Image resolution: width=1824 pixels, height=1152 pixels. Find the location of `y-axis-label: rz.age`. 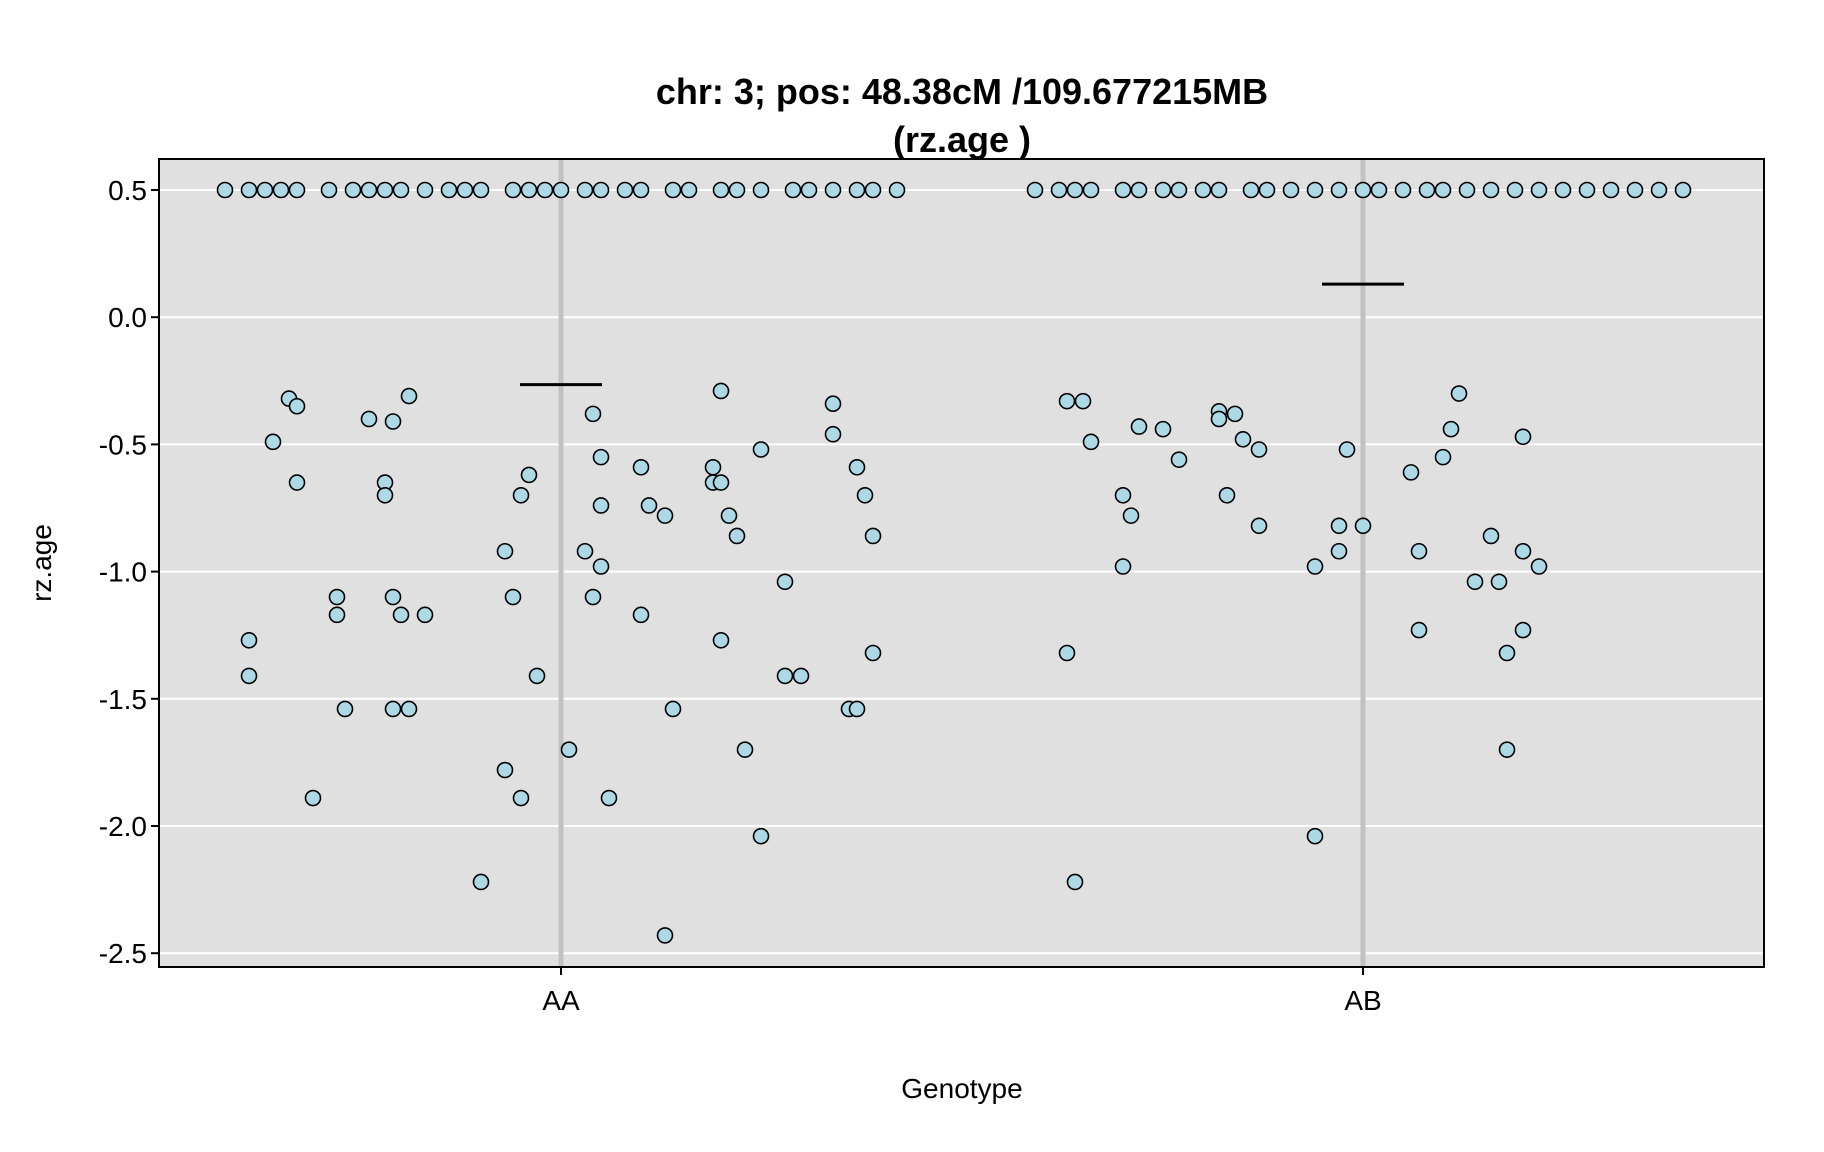

y-axis-label: rz.age is located at coordinates (41, 563).